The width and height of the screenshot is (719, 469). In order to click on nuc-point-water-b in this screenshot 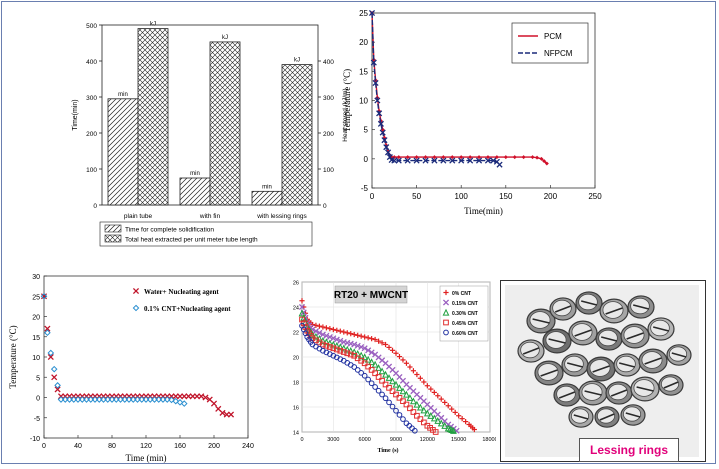, I will do `click(57, 389)`.